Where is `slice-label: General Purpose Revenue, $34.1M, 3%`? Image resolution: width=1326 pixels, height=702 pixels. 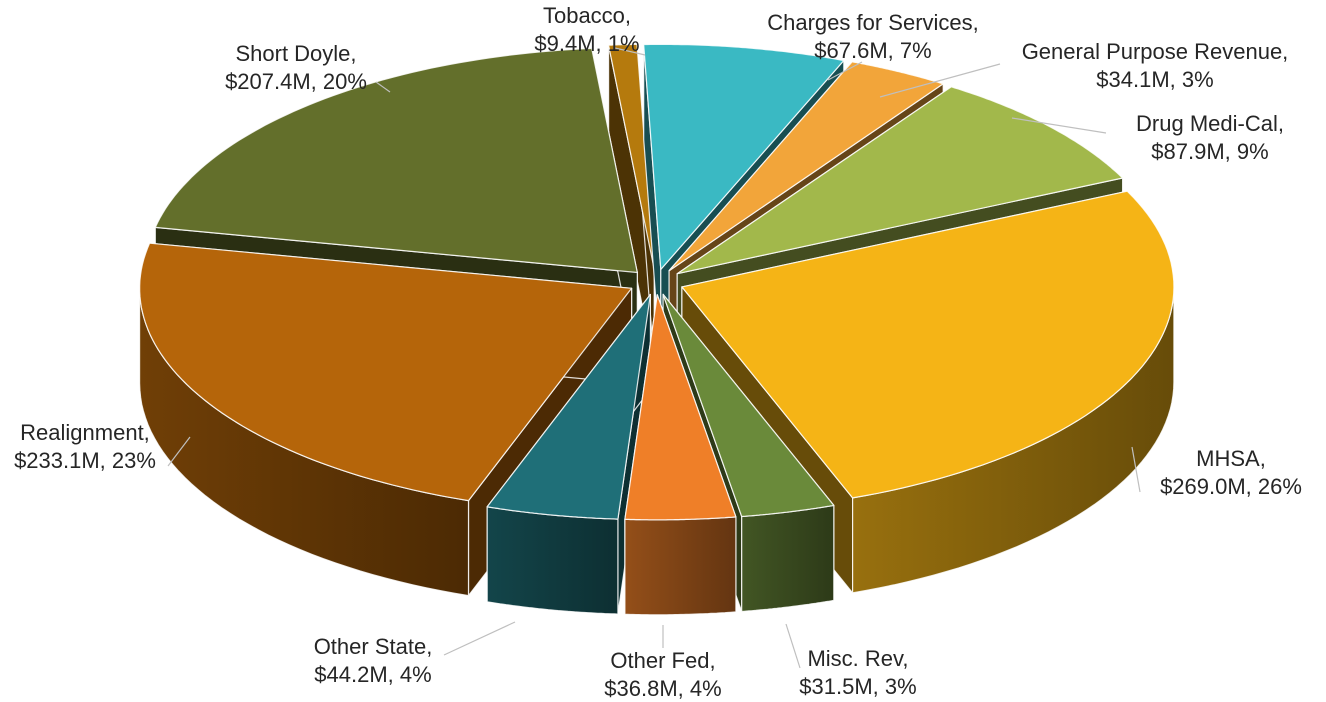
slice-label: General Purpose Revenue, $34.1M, 3% is located at coordinates (1155, 65).